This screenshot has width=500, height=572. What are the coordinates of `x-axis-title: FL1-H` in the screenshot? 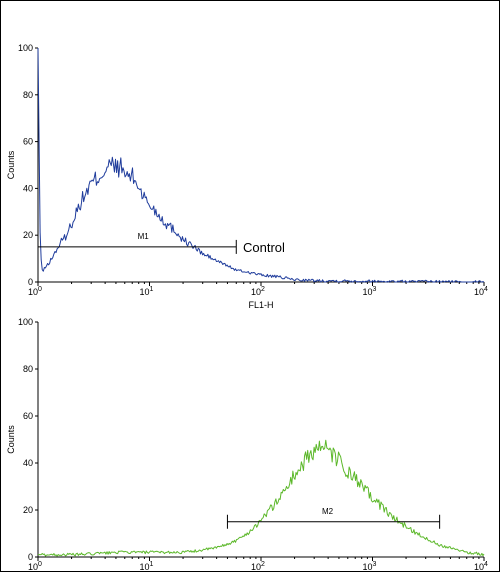 It's located at (260, 305).